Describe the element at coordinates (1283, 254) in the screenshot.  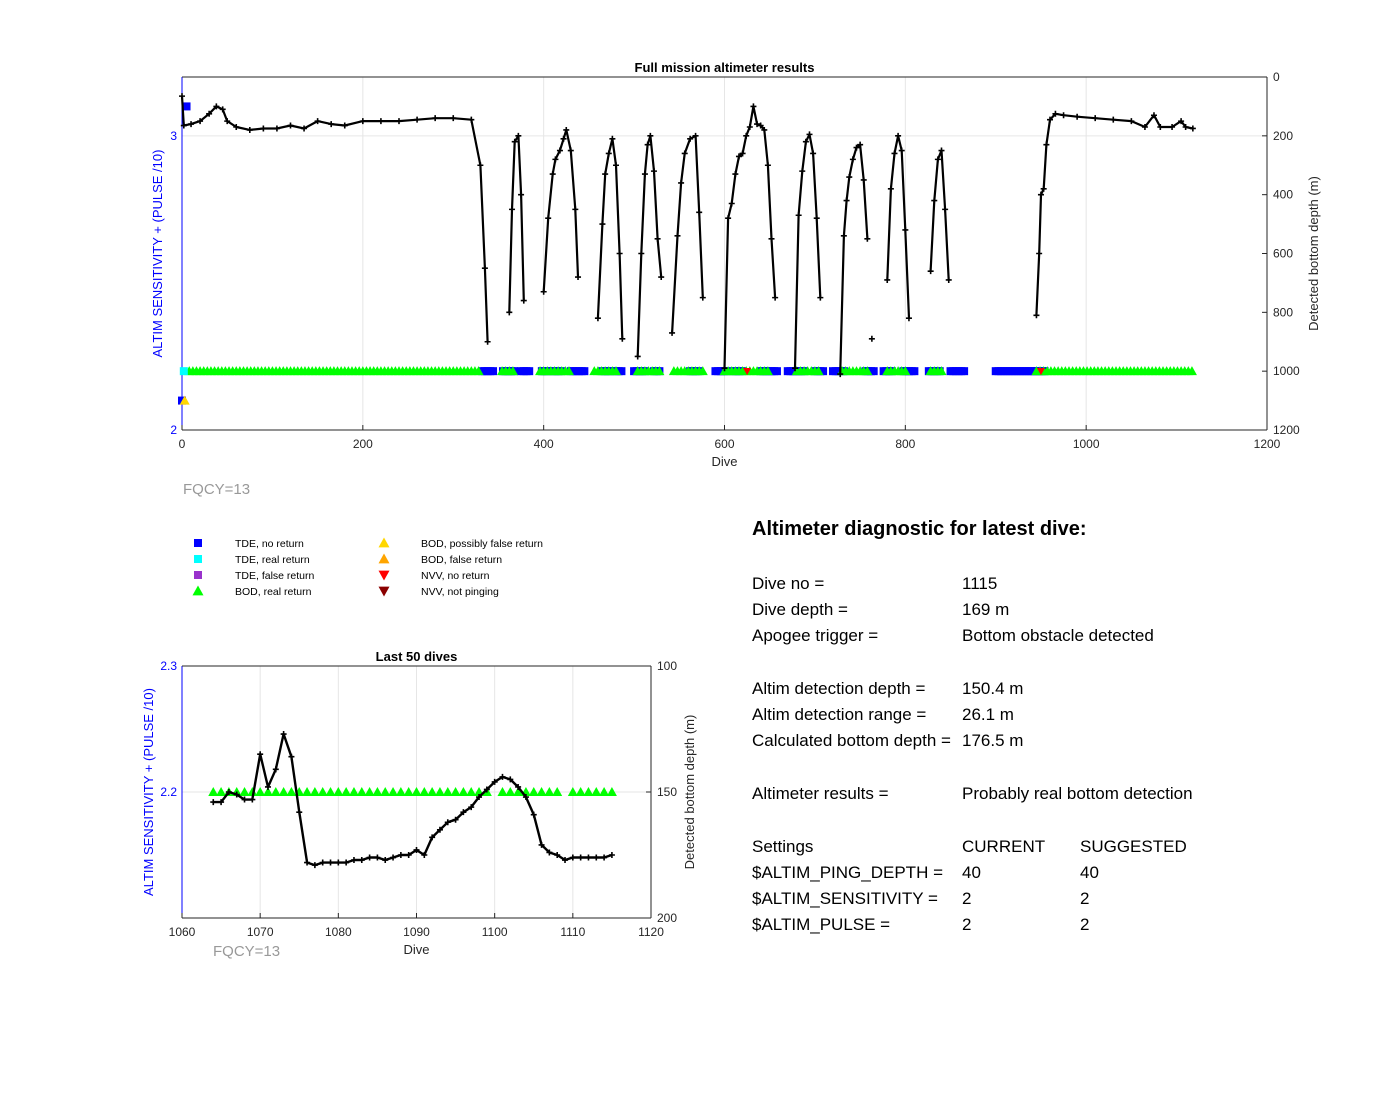
I see `y-right-tick-label: 600` at that location.